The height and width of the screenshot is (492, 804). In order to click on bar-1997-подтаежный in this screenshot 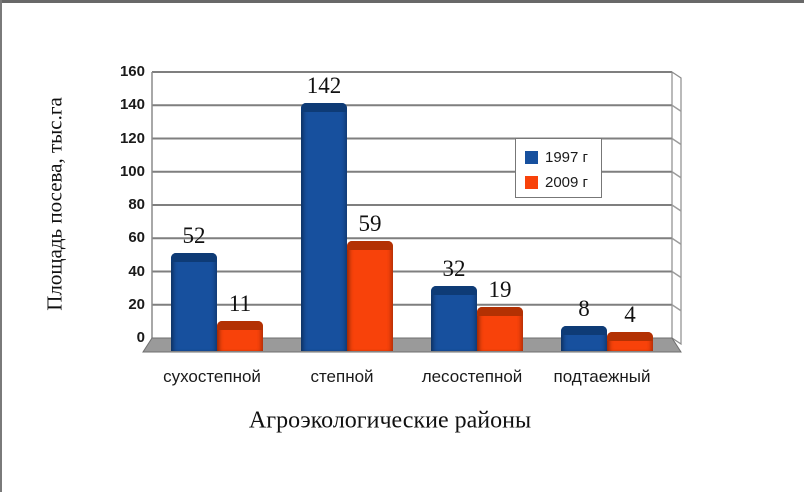, I will do `click(584, 338)`.